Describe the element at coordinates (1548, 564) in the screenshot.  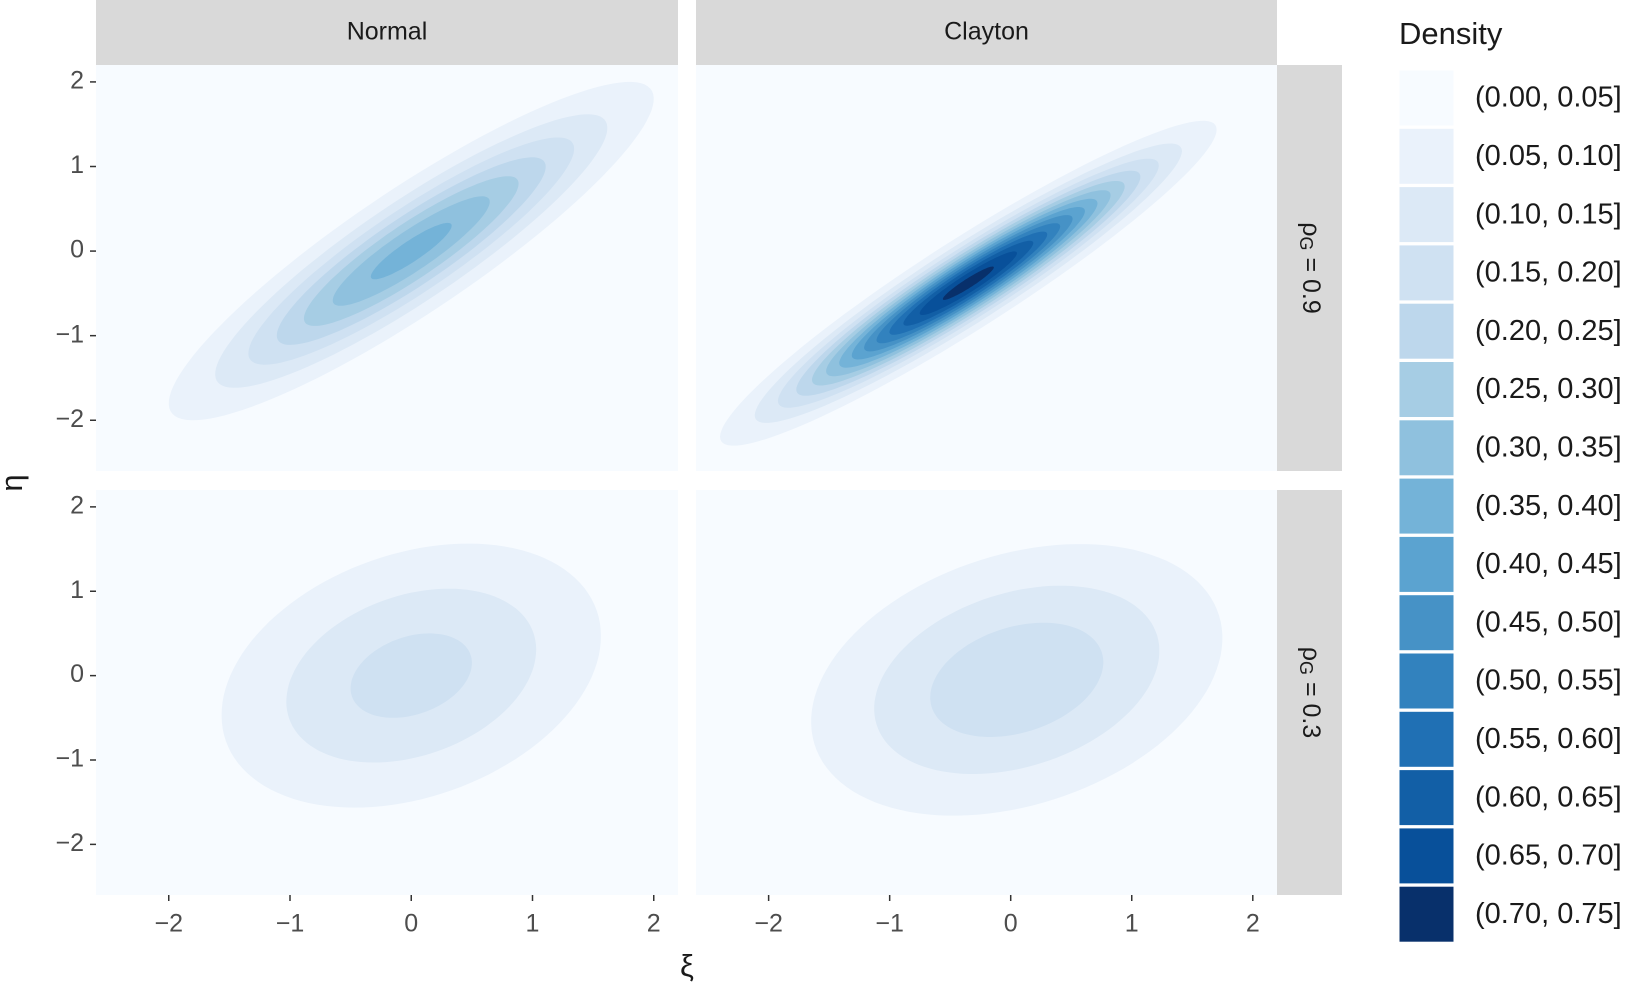
I see `legend-label: (0.40, 0.45]` at that location.